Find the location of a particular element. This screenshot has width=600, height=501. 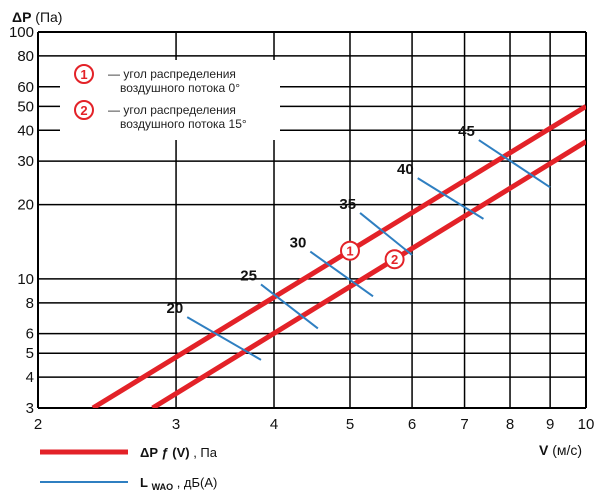

y-tick-label-5: 5 is located at coordinates (30, 353).